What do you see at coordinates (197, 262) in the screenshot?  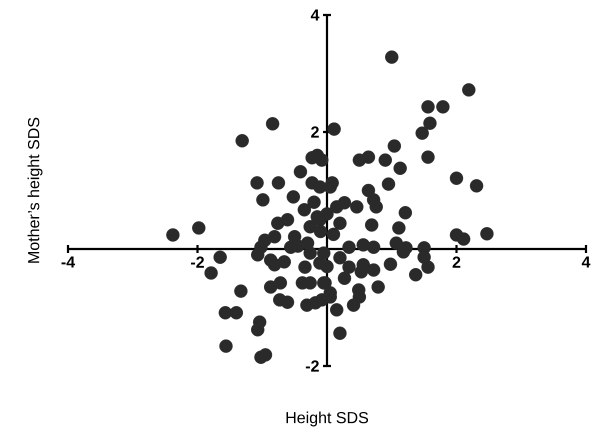 I see `x-tick-label: -2` at bounding box center [197, 262].